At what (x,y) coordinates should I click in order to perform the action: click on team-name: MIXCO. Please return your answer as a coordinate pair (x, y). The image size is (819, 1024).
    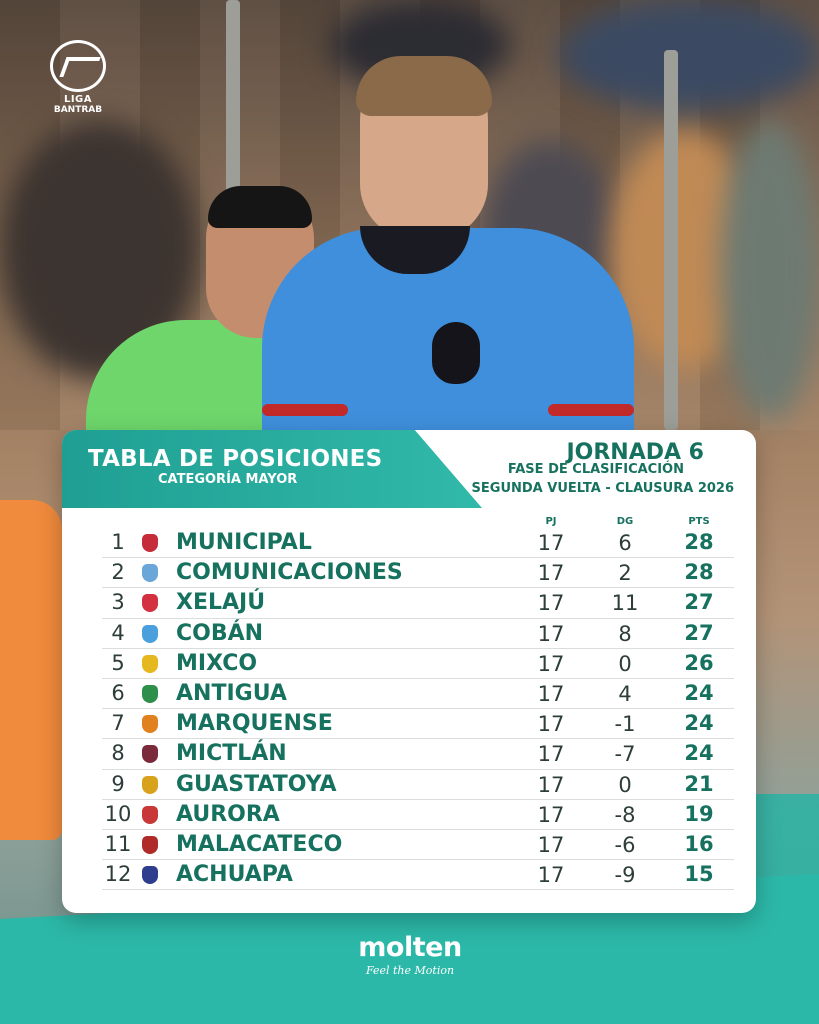
    Looking at the image, I should click on (217, 663).